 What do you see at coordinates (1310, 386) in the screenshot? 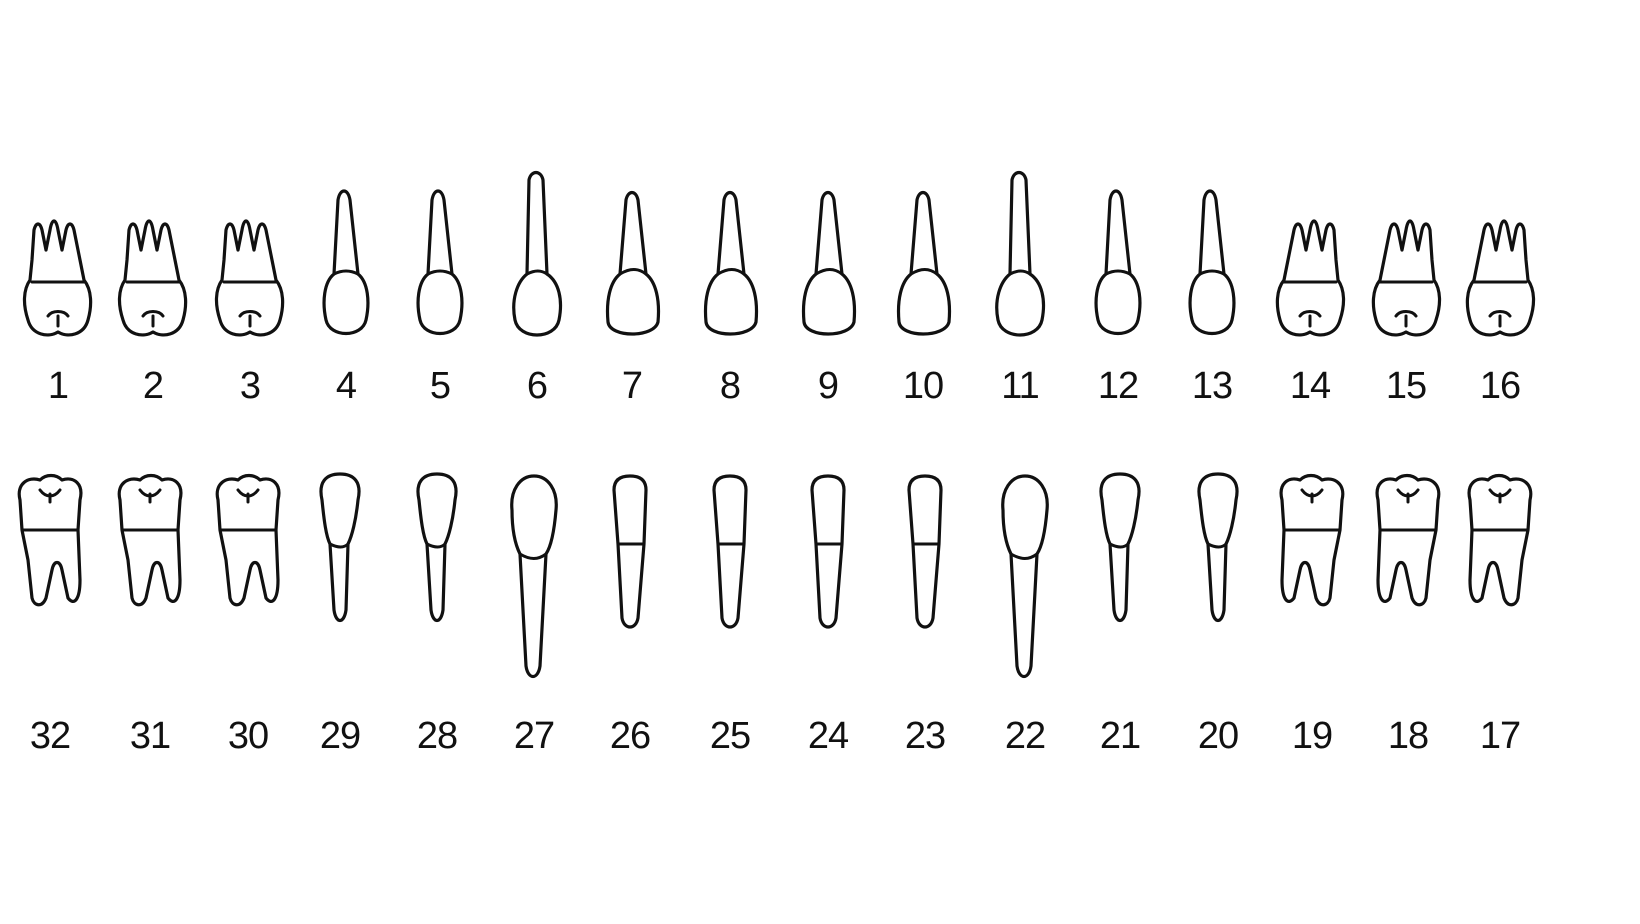
I see `tooth-number-label: 14` at bounding box center [1310, 386].